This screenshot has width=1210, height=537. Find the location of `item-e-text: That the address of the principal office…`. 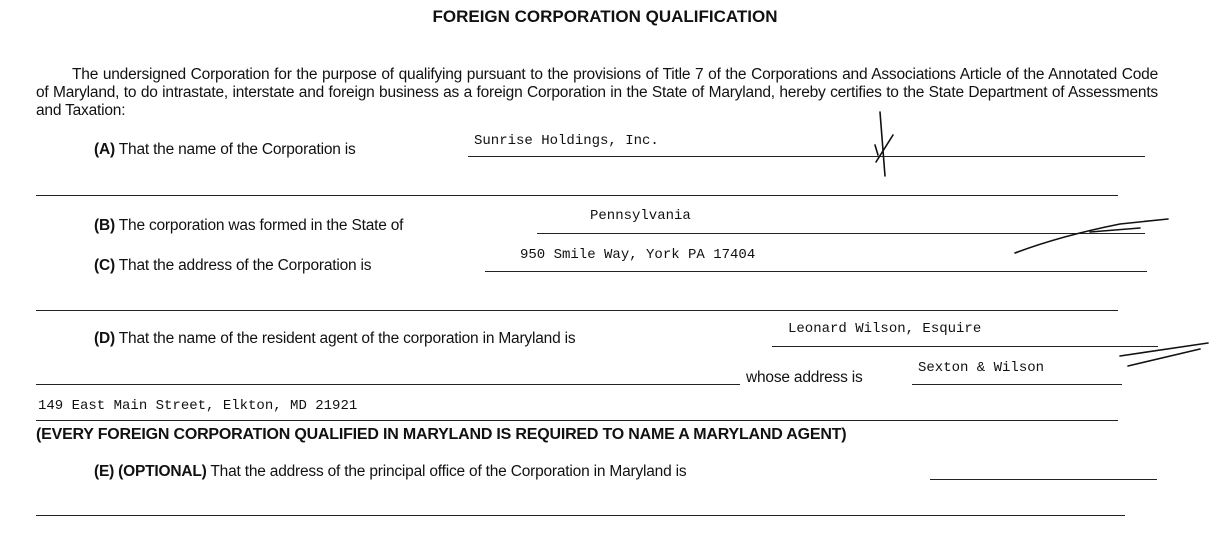

item-e-text: That the address of the principal office… is located at coordinates (448, 471).